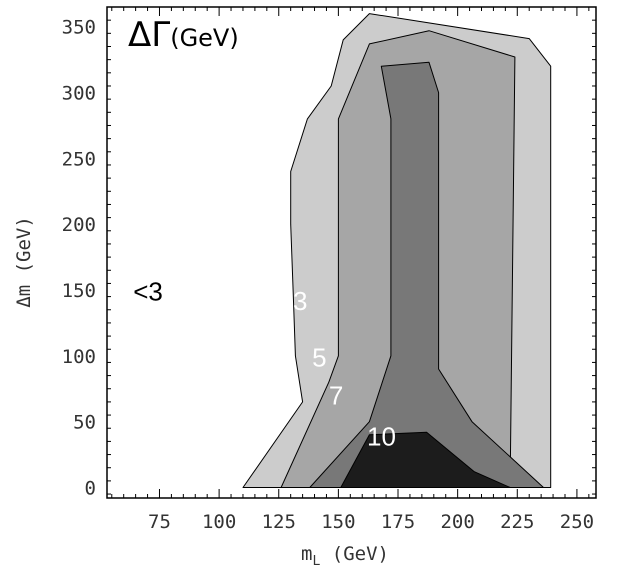 This screenshot has width=619, height=571. What do you see at coordinates (79, 28) in the screenshot?
I see `y-tick-label: 350` at bounding box center [79, 28].